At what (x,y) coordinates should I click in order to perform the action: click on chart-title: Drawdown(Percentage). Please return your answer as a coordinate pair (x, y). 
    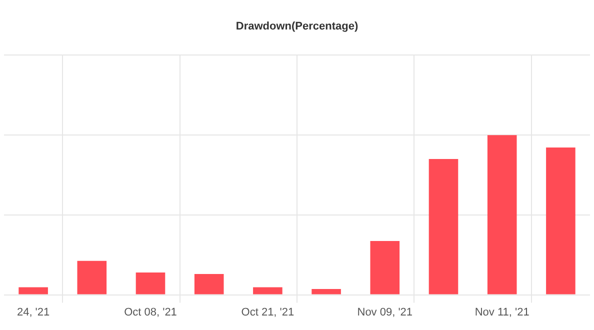
    Looking at the image, I should click on (297, 26).